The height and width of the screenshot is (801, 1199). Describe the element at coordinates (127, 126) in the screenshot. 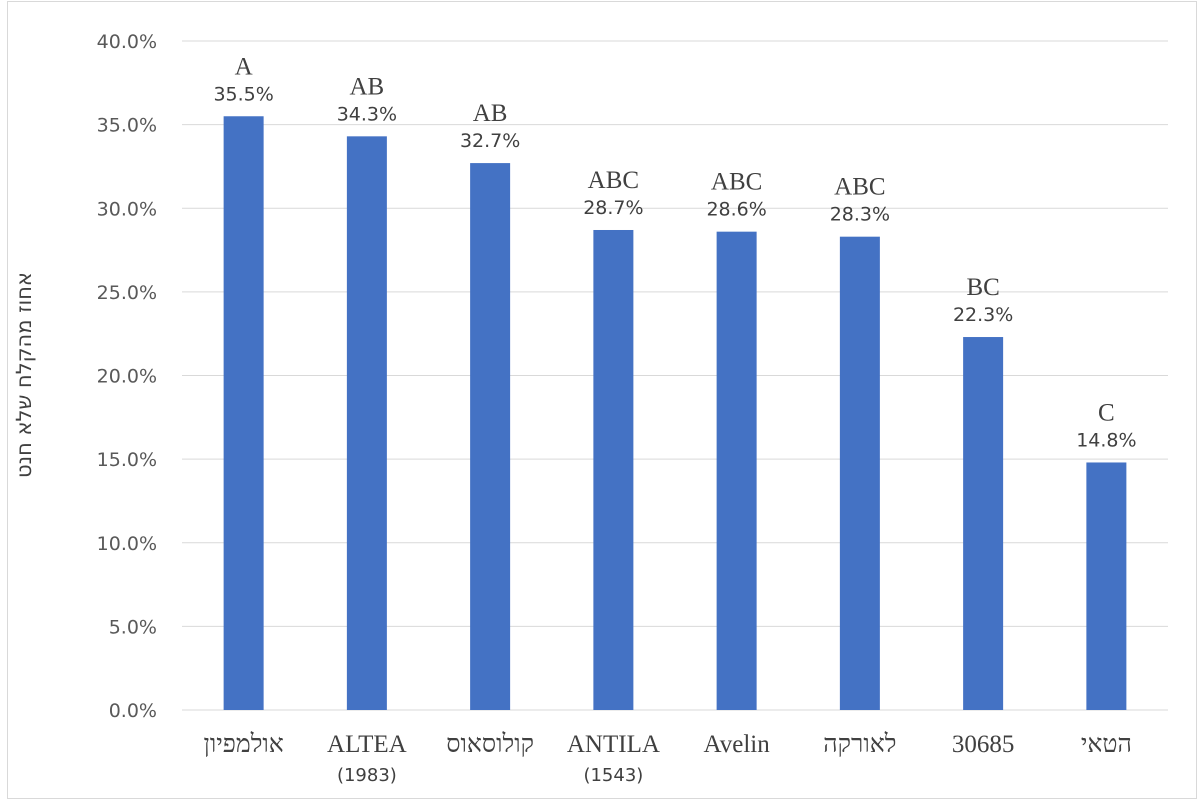

I see `y-tick-label: 35.0%` at that location.